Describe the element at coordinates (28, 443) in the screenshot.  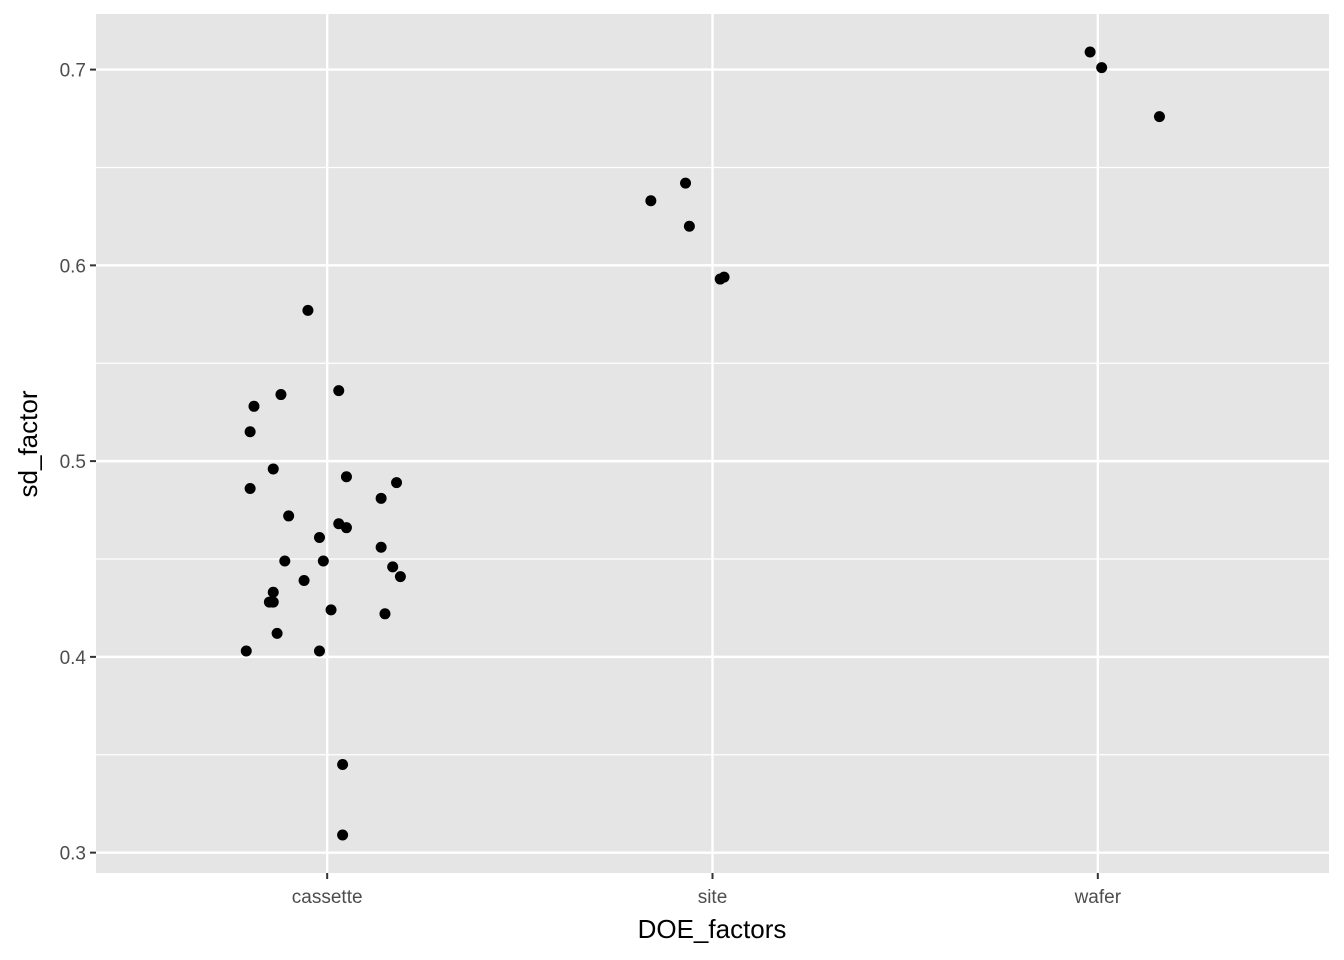
I see `y-axis-title: sd_factor` at that location.